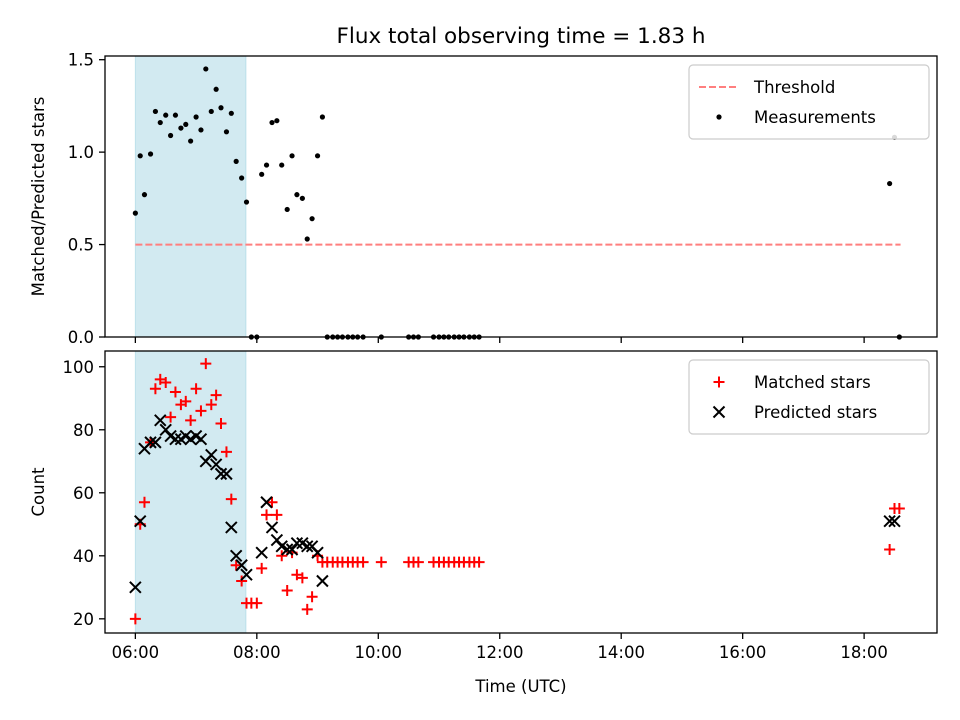  Describe the element at coordinates (379, 652) in the screenshot. I see `x-tick-label: 10:00` at that location.